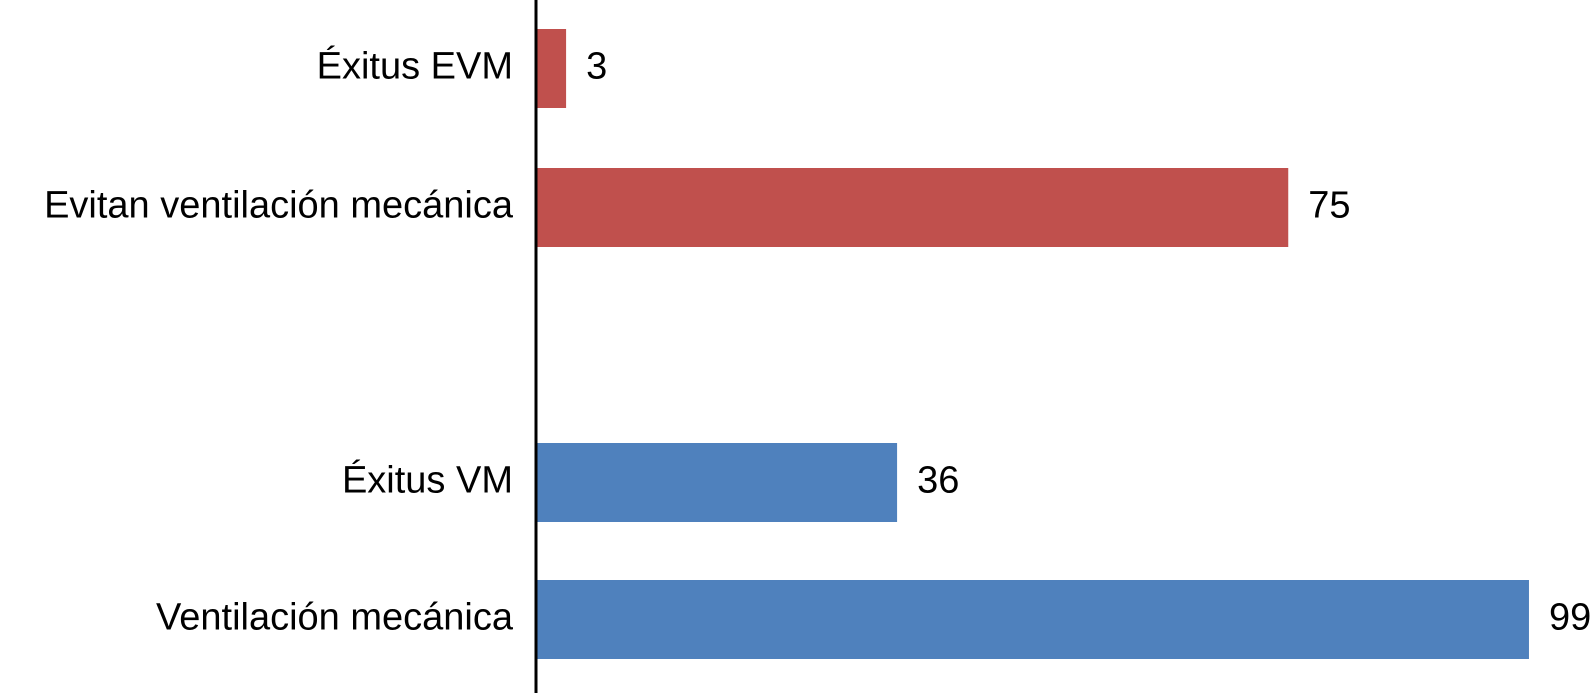 This screenshot has width=1596, height=693. Describe the element at coordinates (279, 206) in the screenshot. I see `category-label-2: Evitan ventilación mecánica` at that location.